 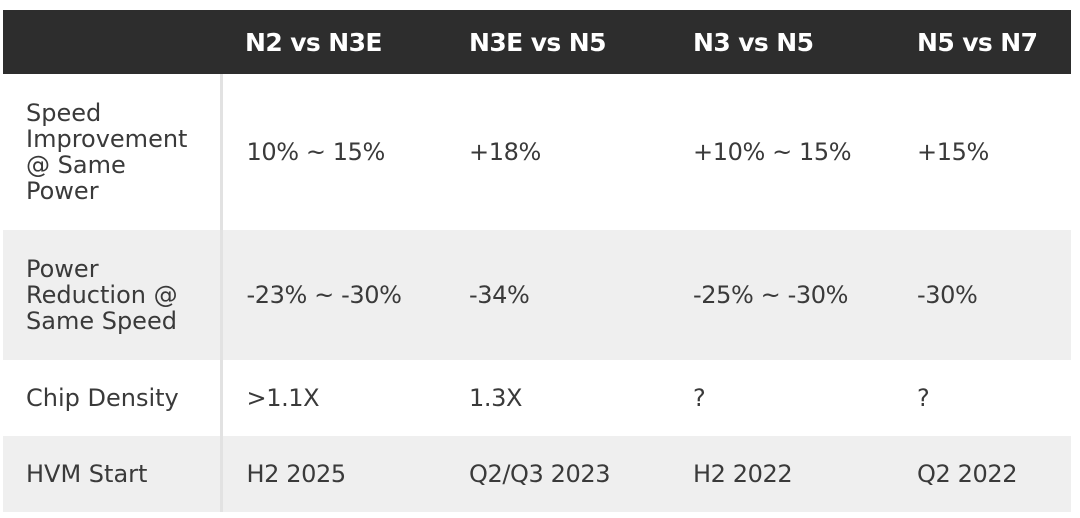 I want to click on table-cell: +10% ~ 15%, so click(x=772, y=152).